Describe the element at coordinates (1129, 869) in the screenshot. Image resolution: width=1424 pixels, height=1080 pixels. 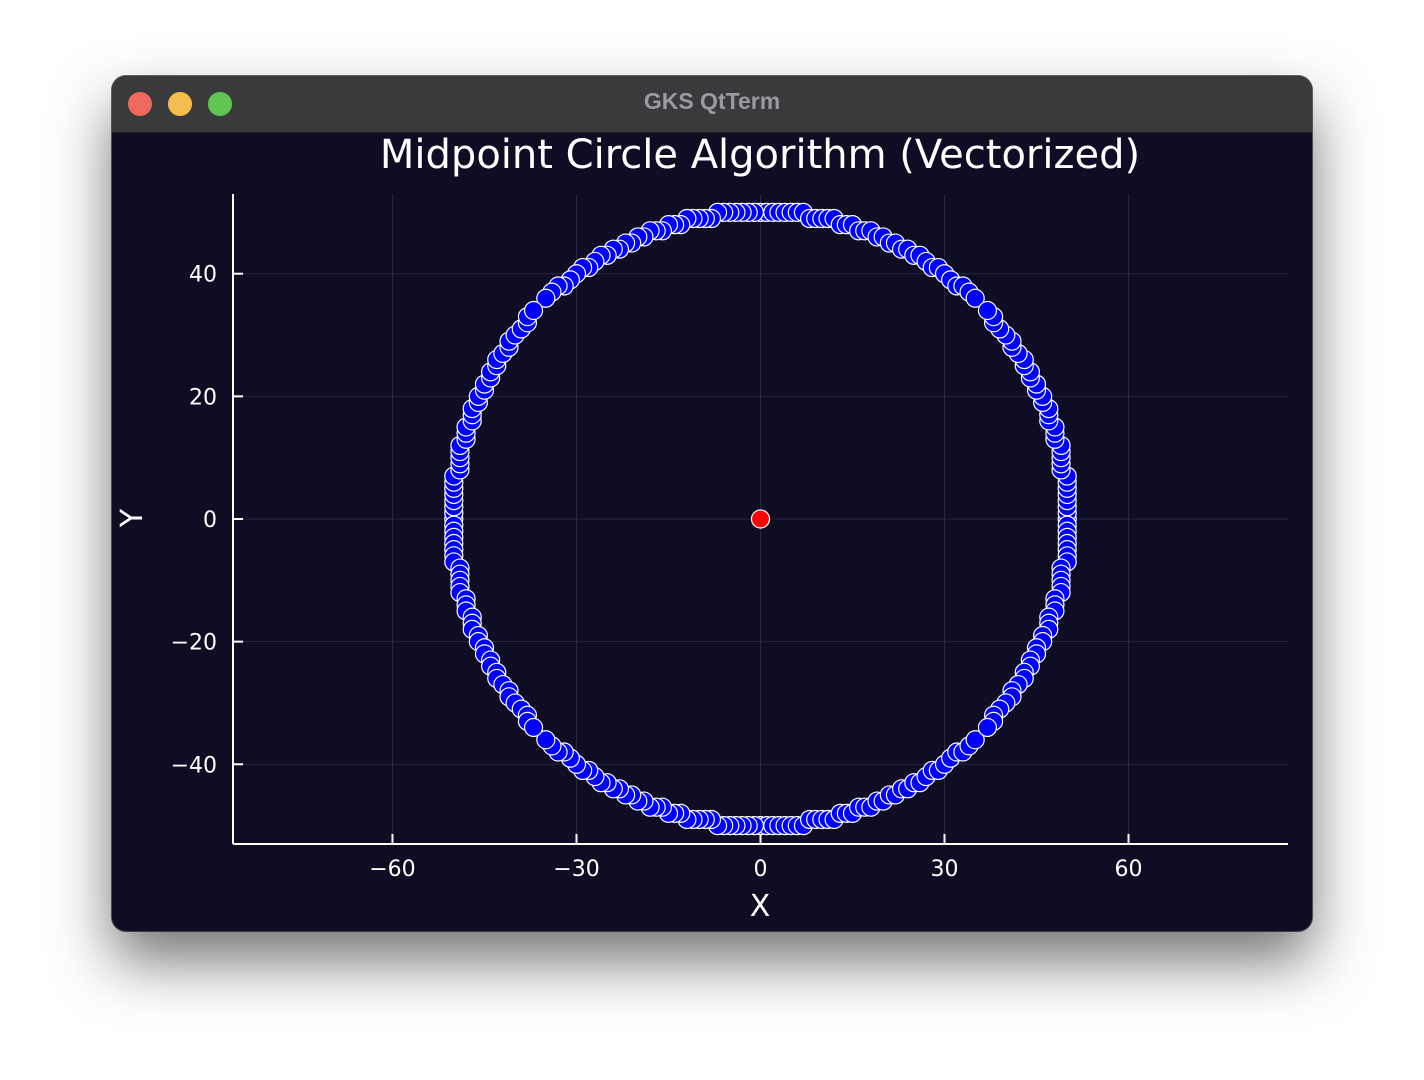
I see `x-tick-label: 60` at that location.